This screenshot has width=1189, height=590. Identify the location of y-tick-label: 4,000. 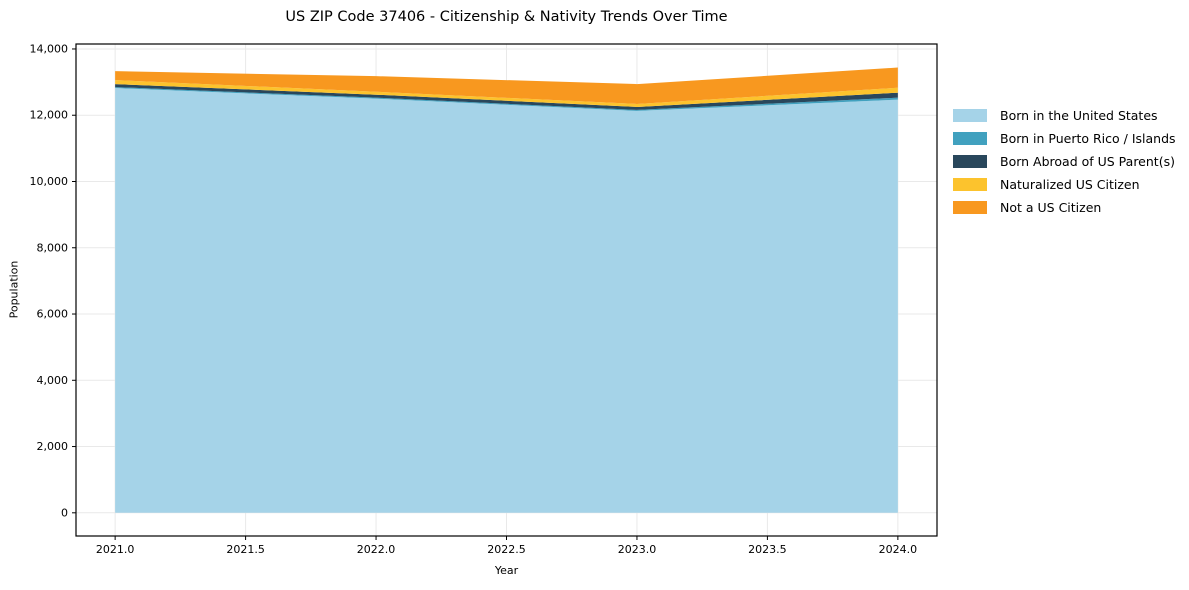
(53, 380).